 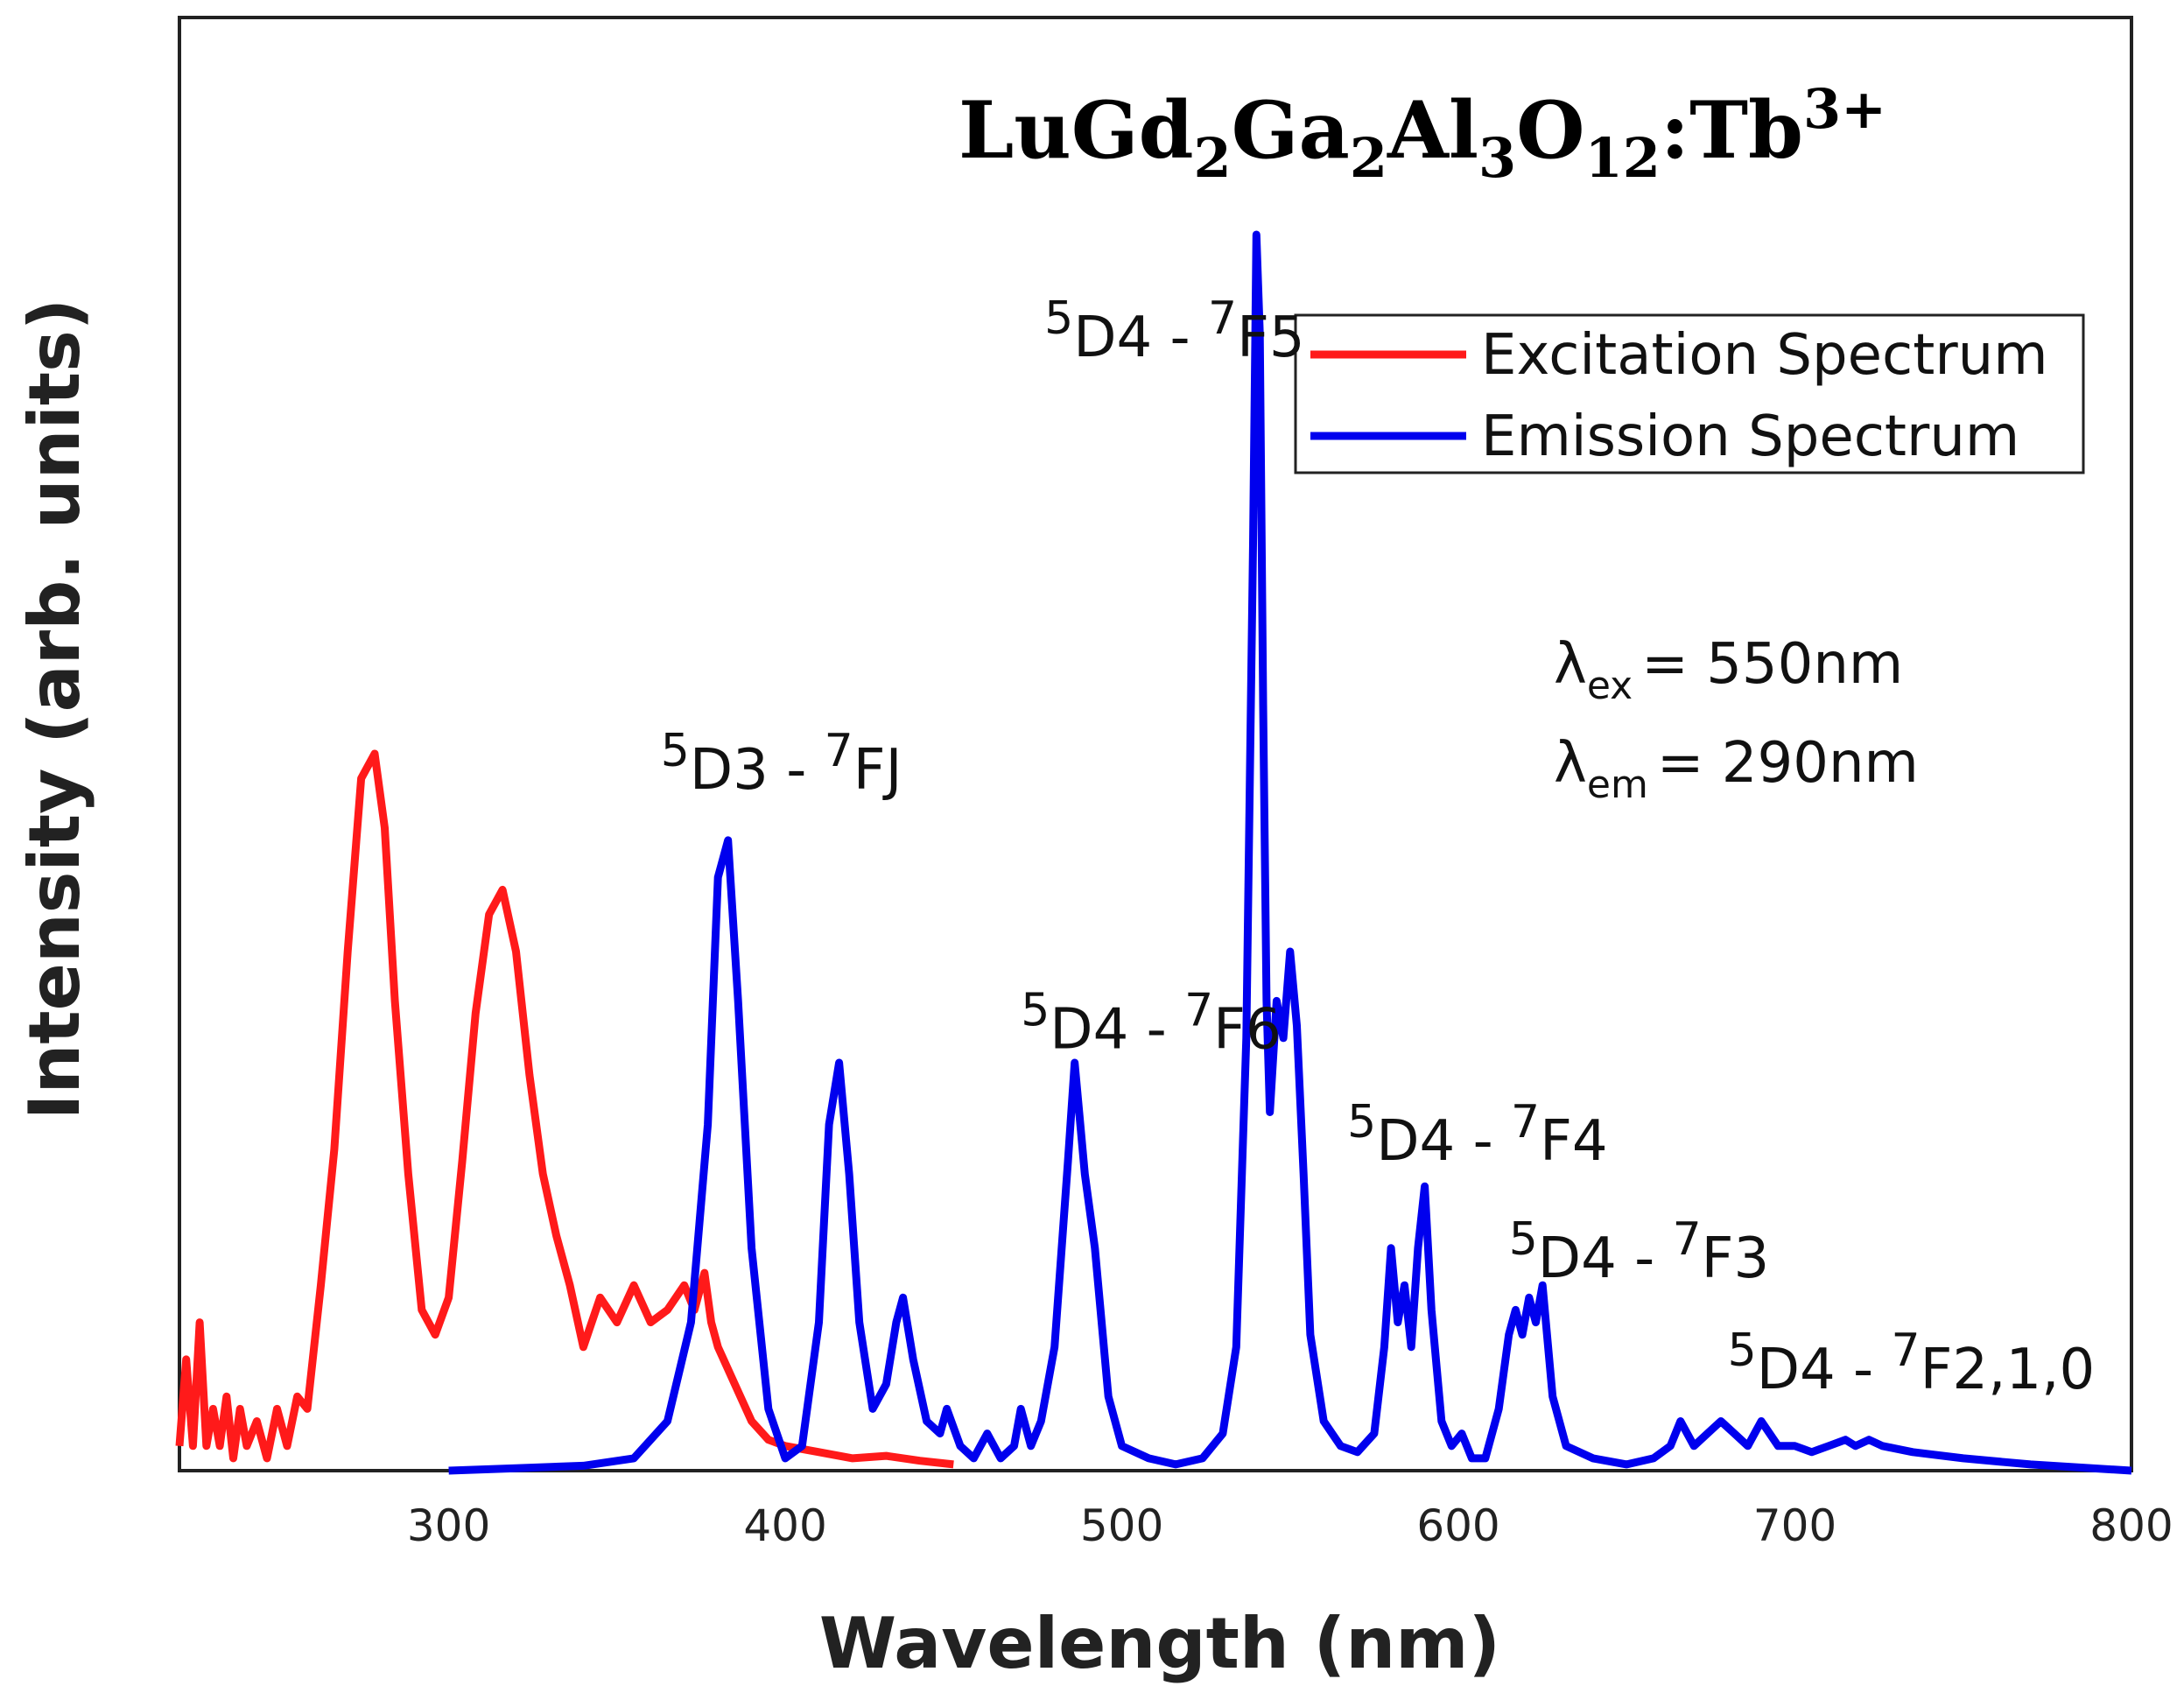 I want to click on legend-label-emission: Emission Spectrum, so click(x=1750, y=436).